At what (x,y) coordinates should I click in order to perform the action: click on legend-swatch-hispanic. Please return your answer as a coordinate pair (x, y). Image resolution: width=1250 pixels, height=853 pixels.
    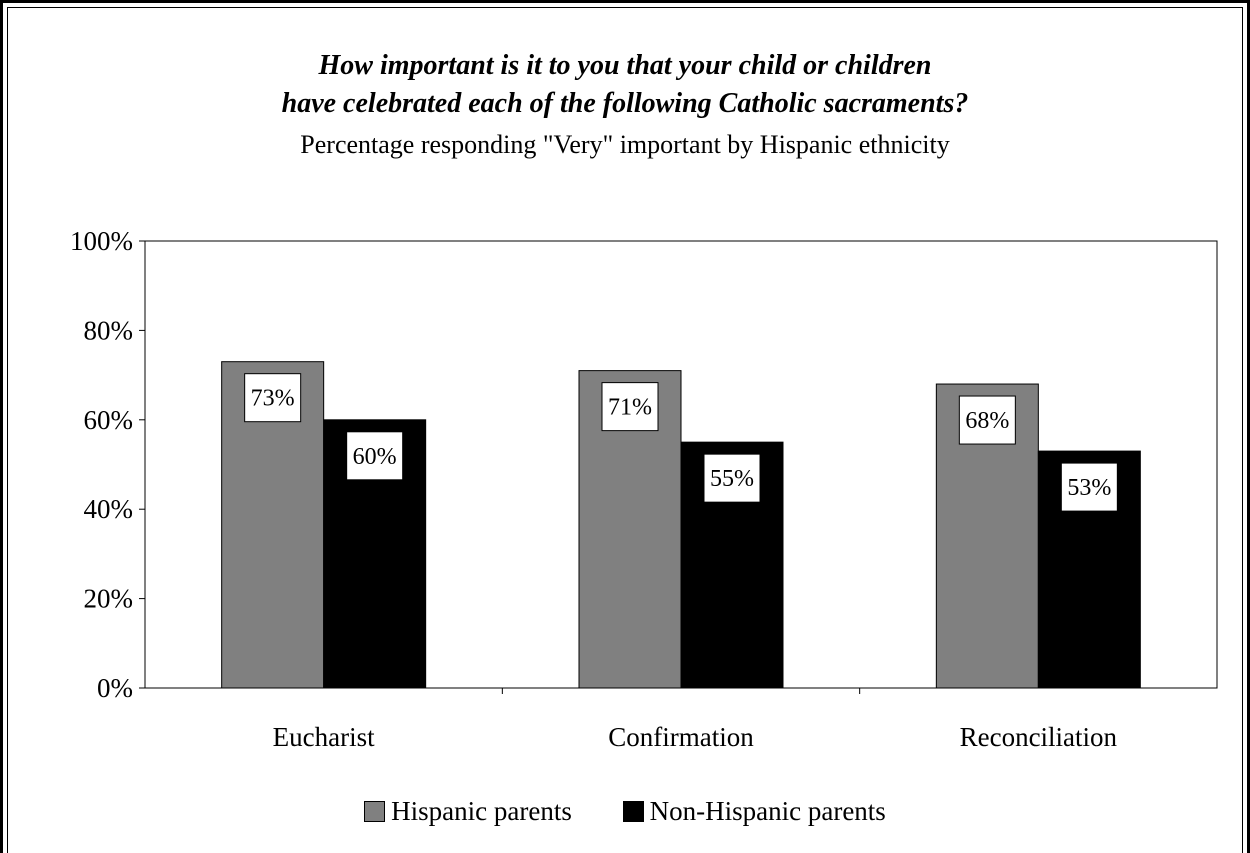
    Looking at the image, I should click on (375, 811).